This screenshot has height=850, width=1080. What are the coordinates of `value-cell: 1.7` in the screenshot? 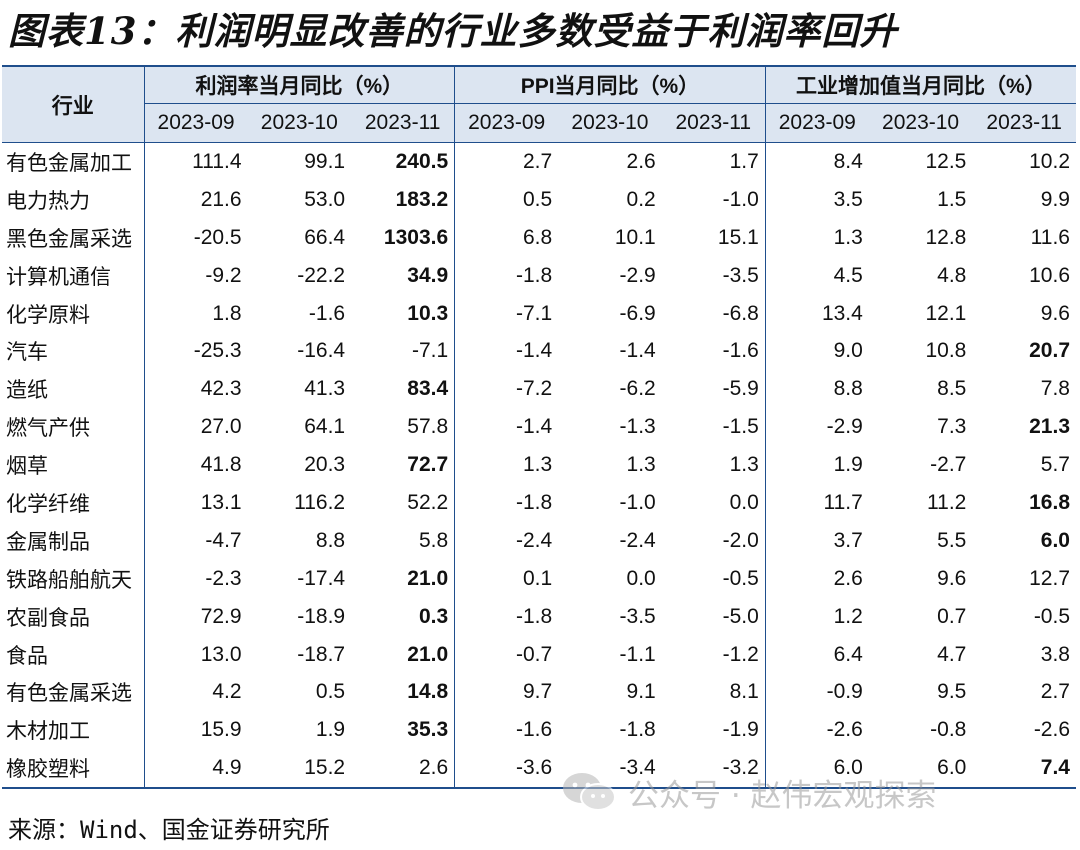 It's located at (713, 161).